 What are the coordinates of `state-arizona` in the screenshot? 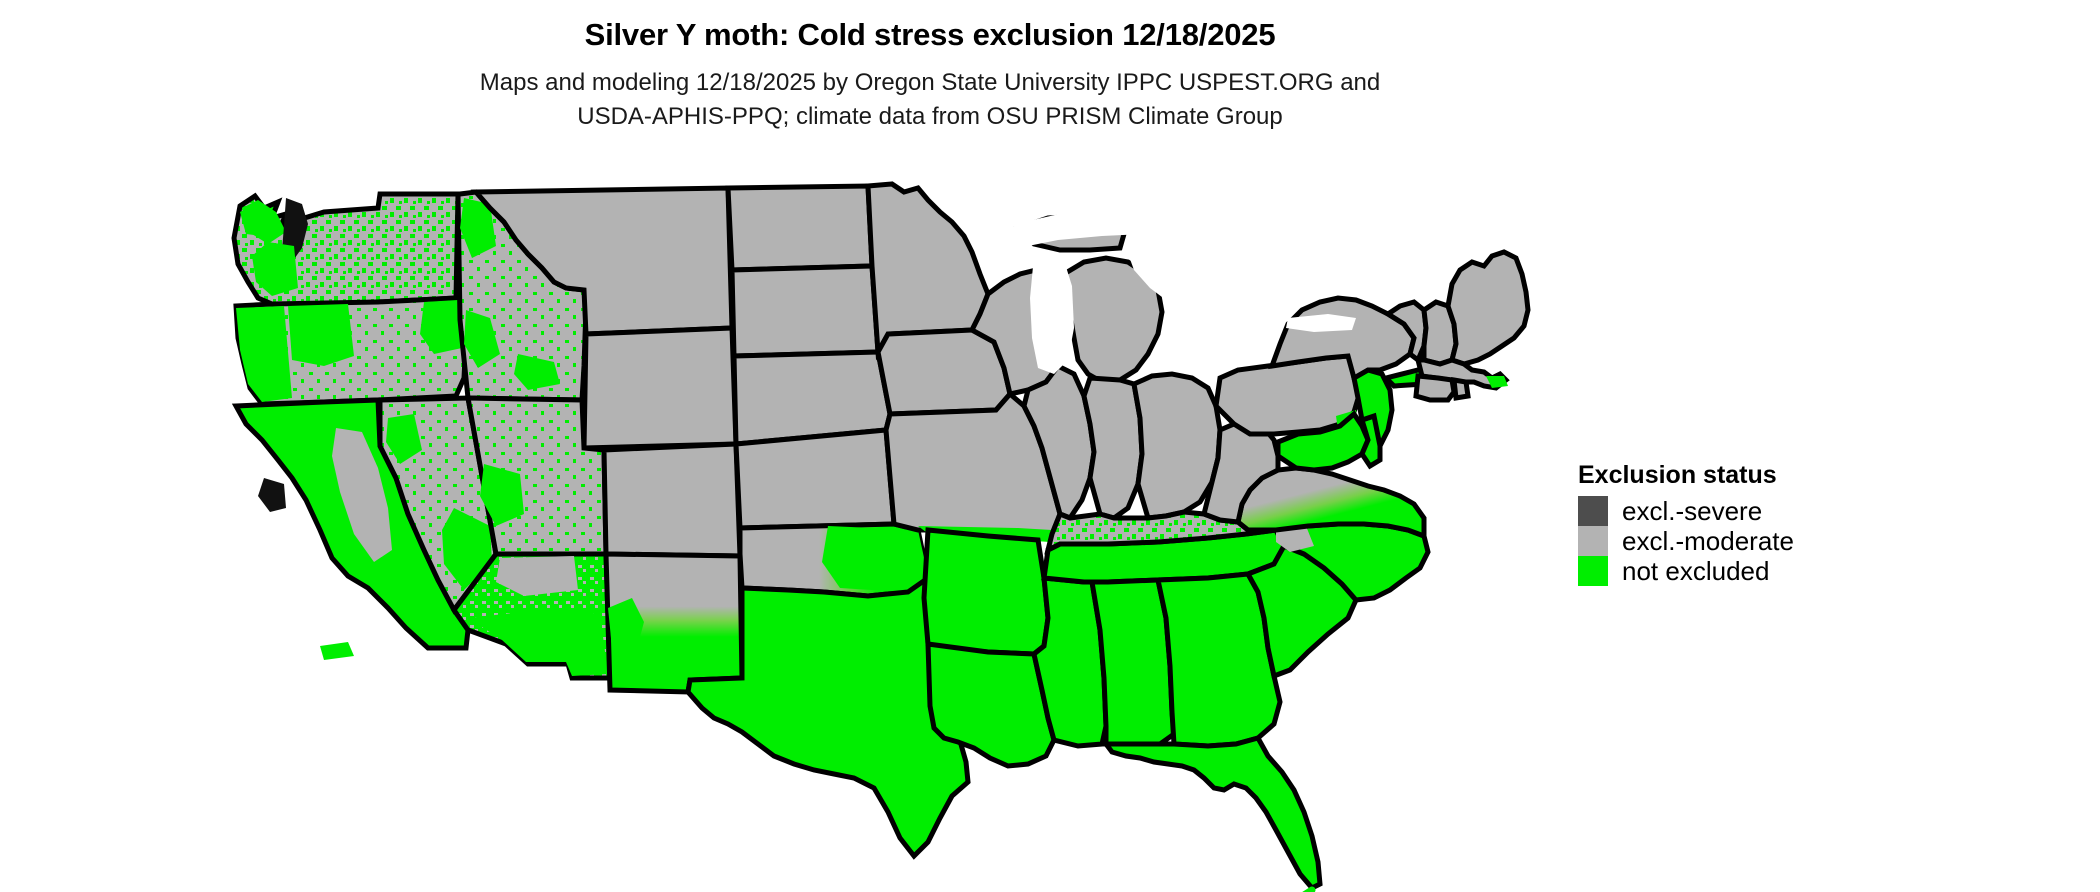 It's located at (531, 616).